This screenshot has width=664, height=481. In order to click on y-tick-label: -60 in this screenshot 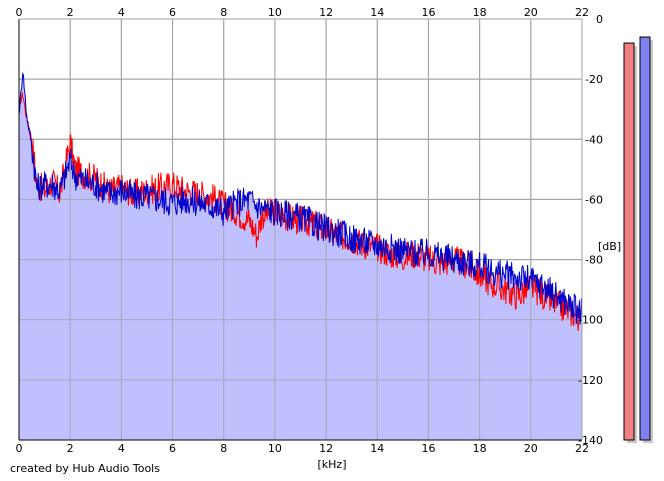, I will do `click(594, 199)`.